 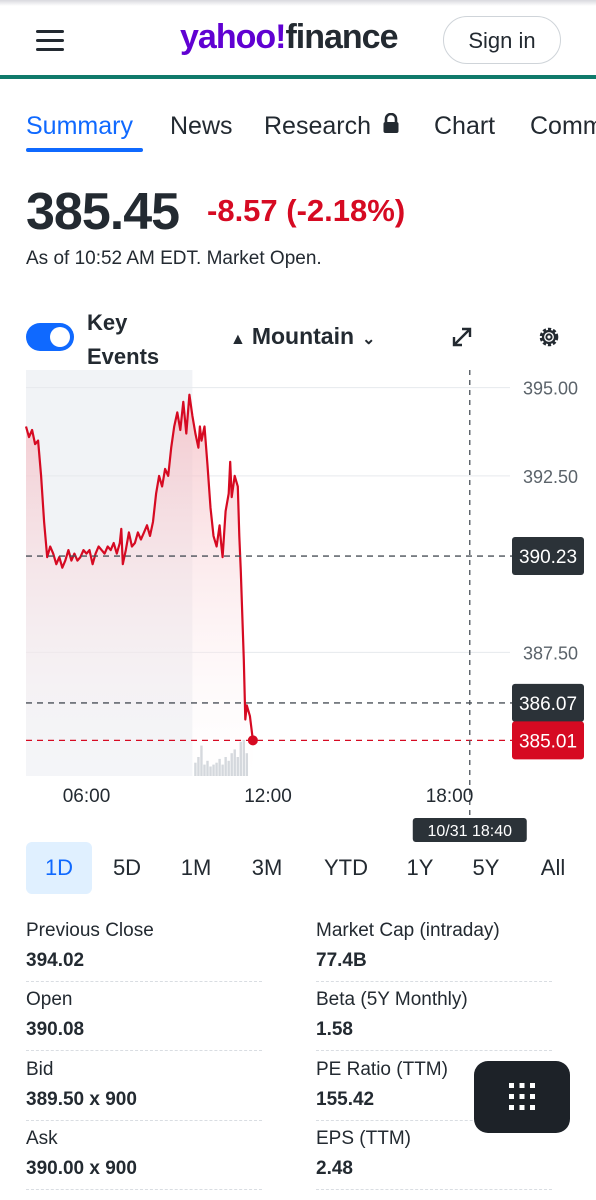 I want to click on x-tick-label: 12:00, so click(x=268, y=796).